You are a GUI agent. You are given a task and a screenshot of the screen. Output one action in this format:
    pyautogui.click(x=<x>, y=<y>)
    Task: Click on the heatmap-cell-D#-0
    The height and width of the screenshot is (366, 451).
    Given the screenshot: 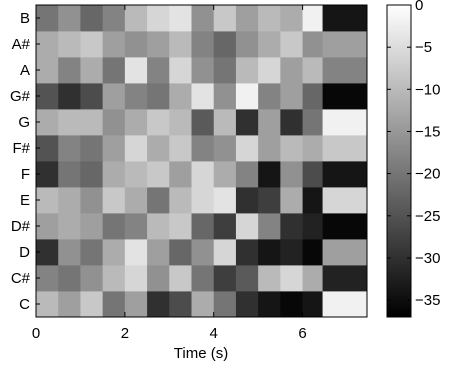 What is the action you would take?
    pyautogui.click(x=47, y=226)
    